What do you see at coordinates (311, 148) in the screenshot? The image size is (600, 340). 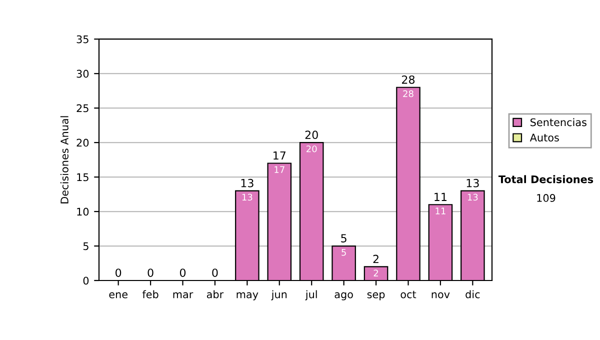 I see `data-label: 20` at bounding box center [311, 148].